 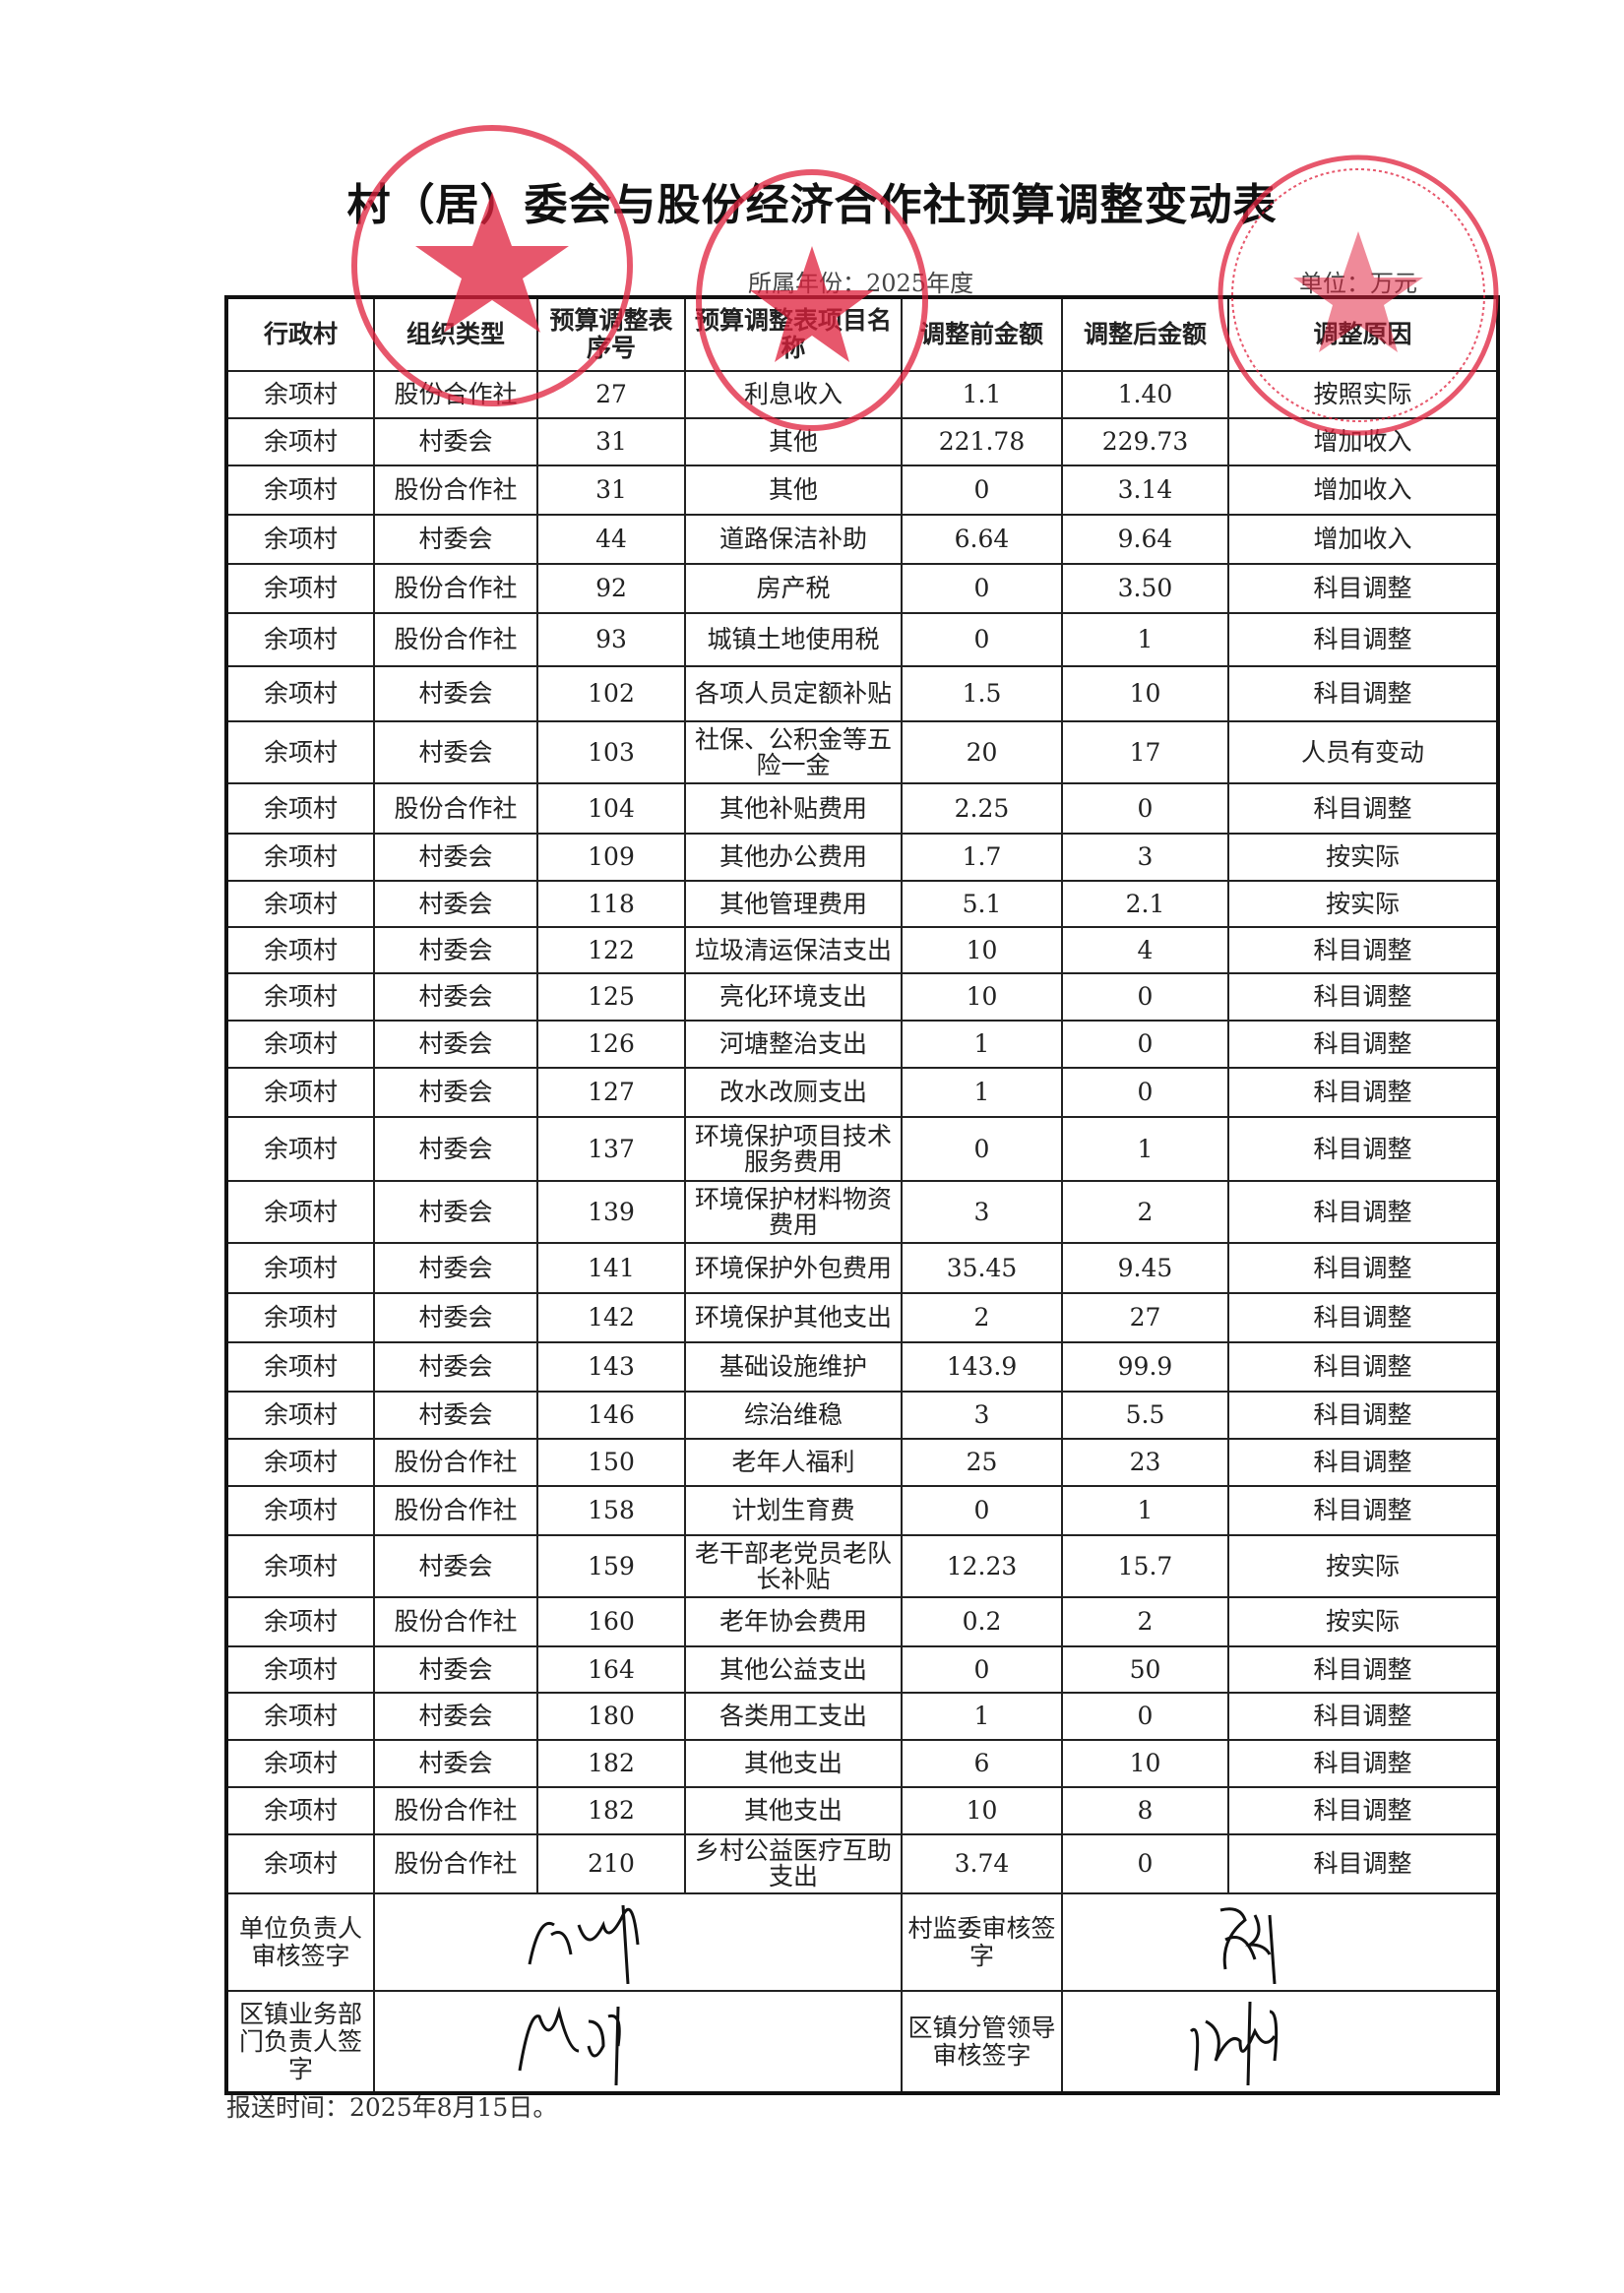 What do you see at coordinates (982, 904) in the screenshot?
I see `cell-amount-before: 5.1` at bounding box center [982, 904].